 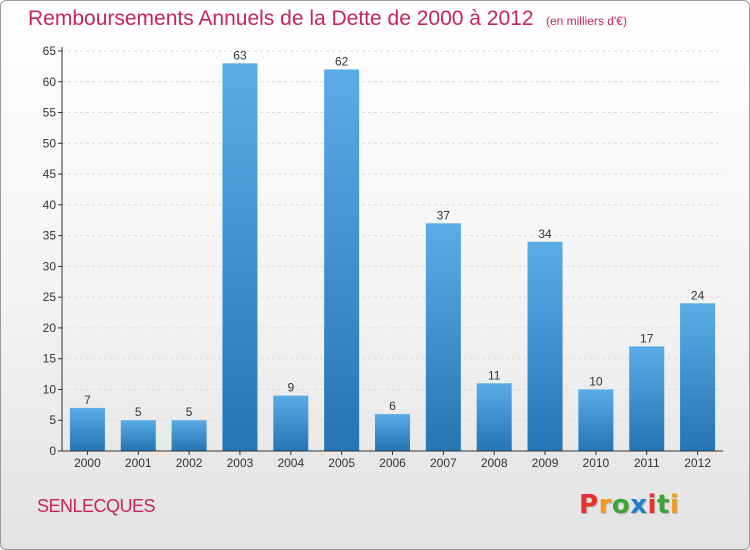 What do you see at coordinates (621, 505) in the screenshot?
I see `brand-logo-letter: o` at bounding box center [621, 505].